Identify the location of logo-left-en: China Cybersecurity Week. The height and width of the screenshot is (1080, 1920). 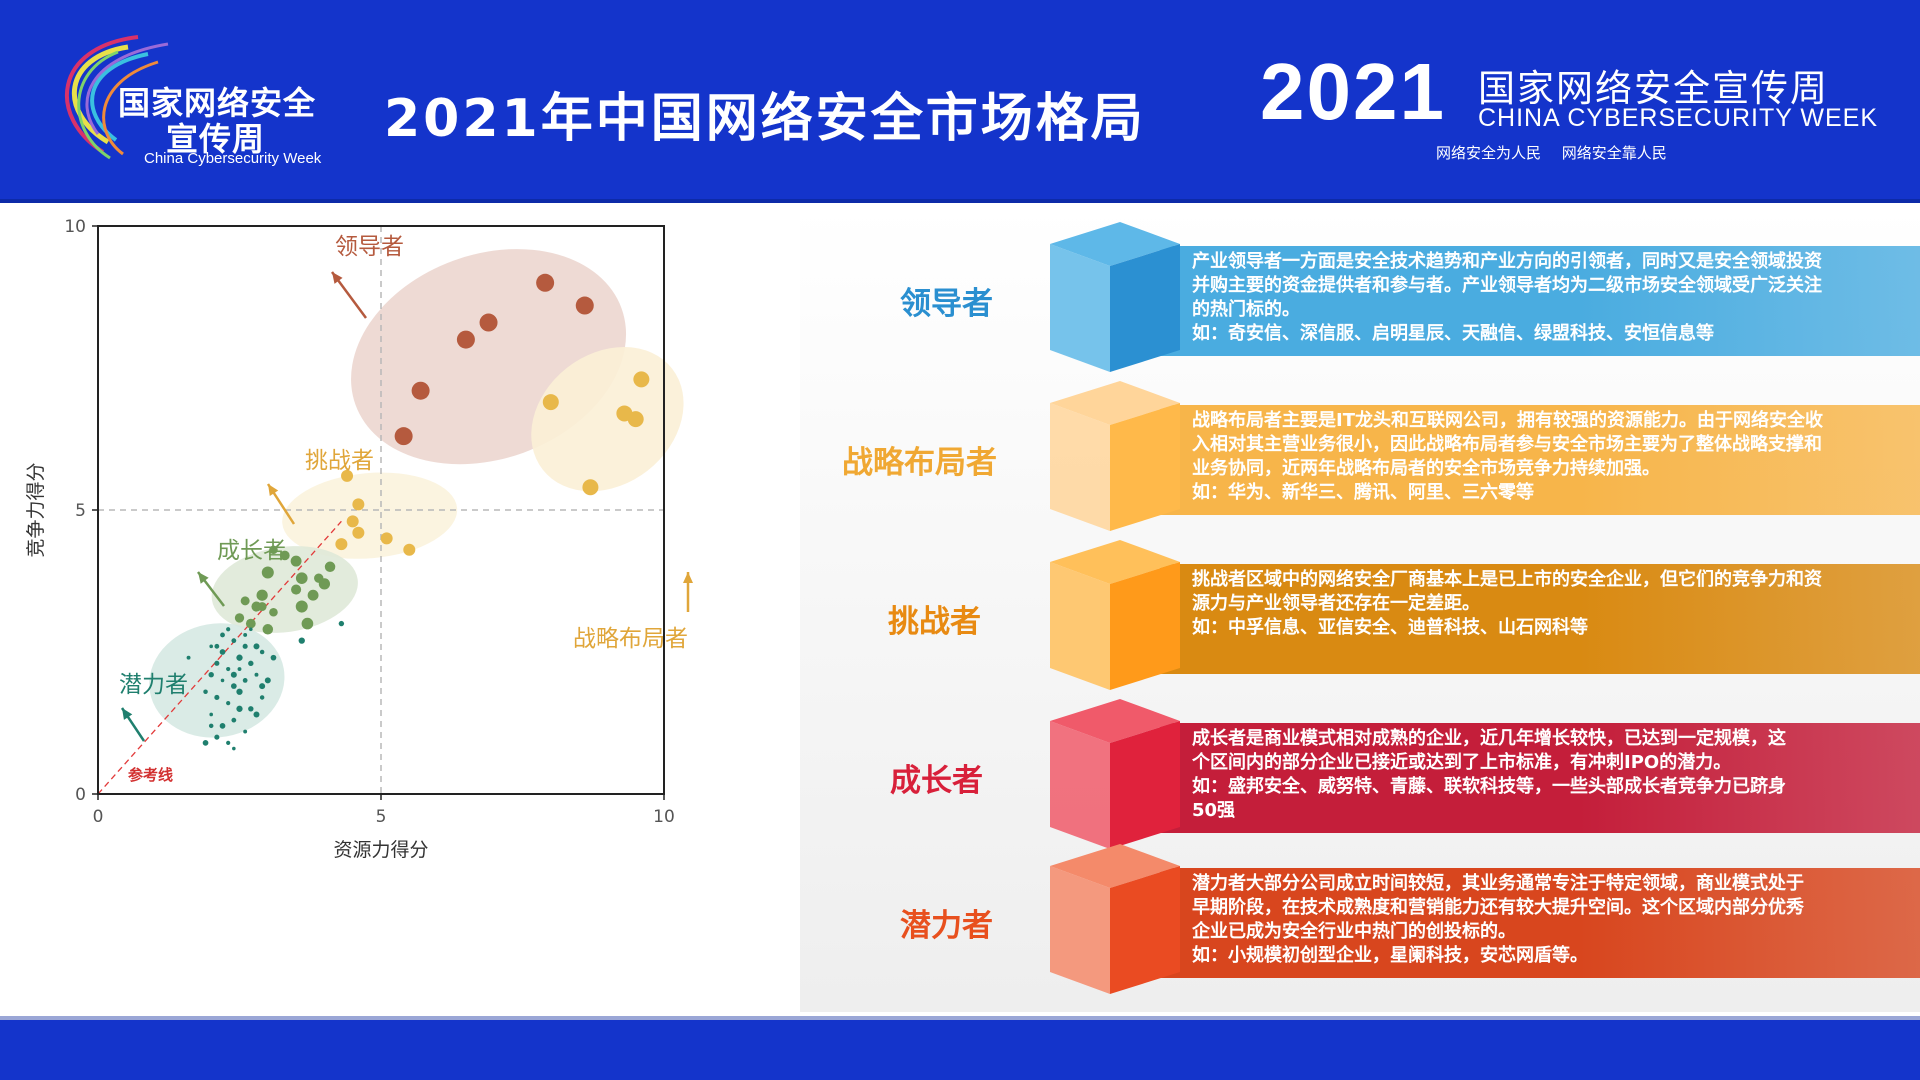
(233, 158).